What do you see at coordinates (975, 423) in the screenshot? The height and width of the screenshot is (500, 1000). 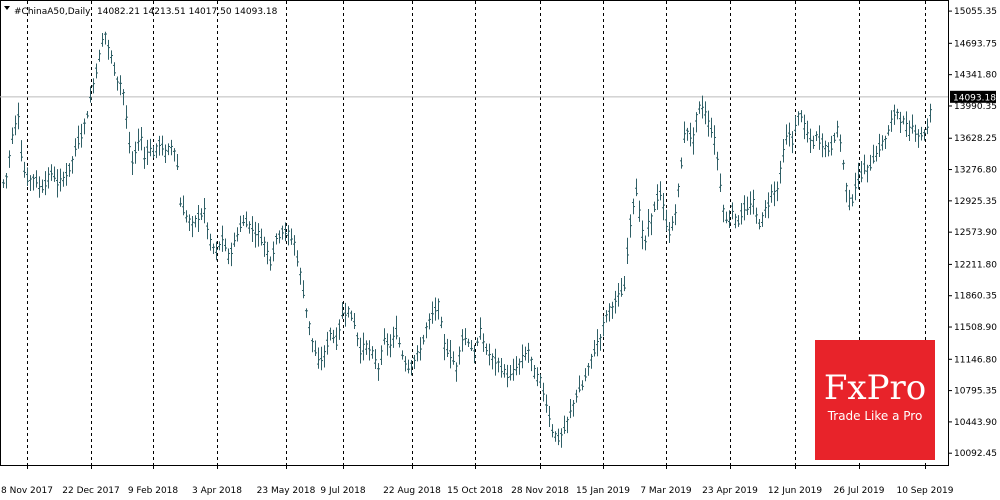 I see `y-tick-label: 10443.90` at bounding box center [975, 423].